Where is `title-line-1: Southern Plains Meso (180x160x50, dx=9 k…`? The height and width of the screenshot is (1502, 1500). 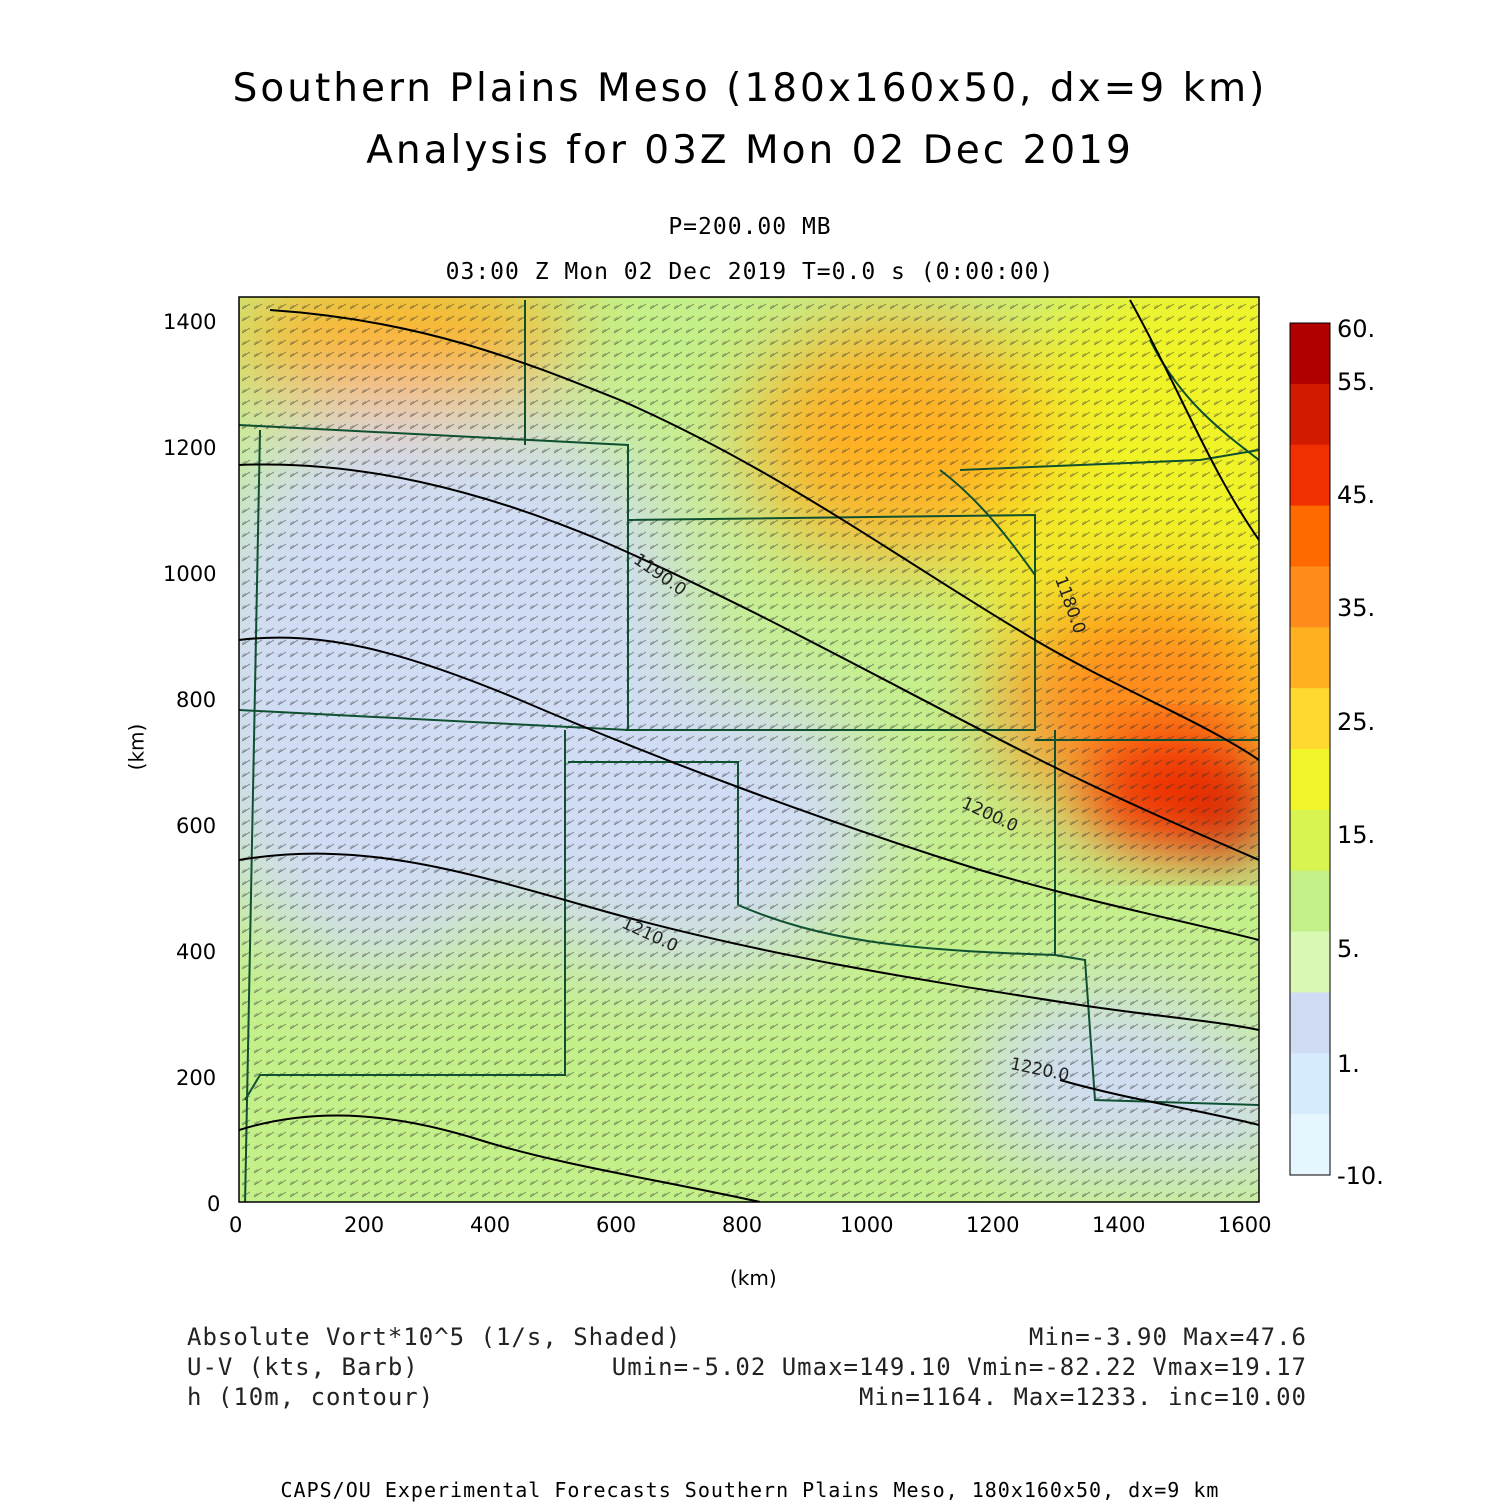
title-line-1: Southern Plains Meso (180x160x50, dx=9 k… is located at coordinates (750, 88).